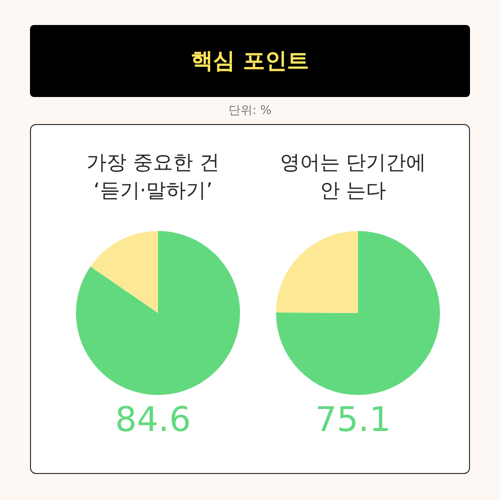 The width and height of the screenshot is (500, 500). Describe the element at coordinates (353, 176) in the screenshot. I see `chart-title: 영어는 단기간에 안 는다` at that location.